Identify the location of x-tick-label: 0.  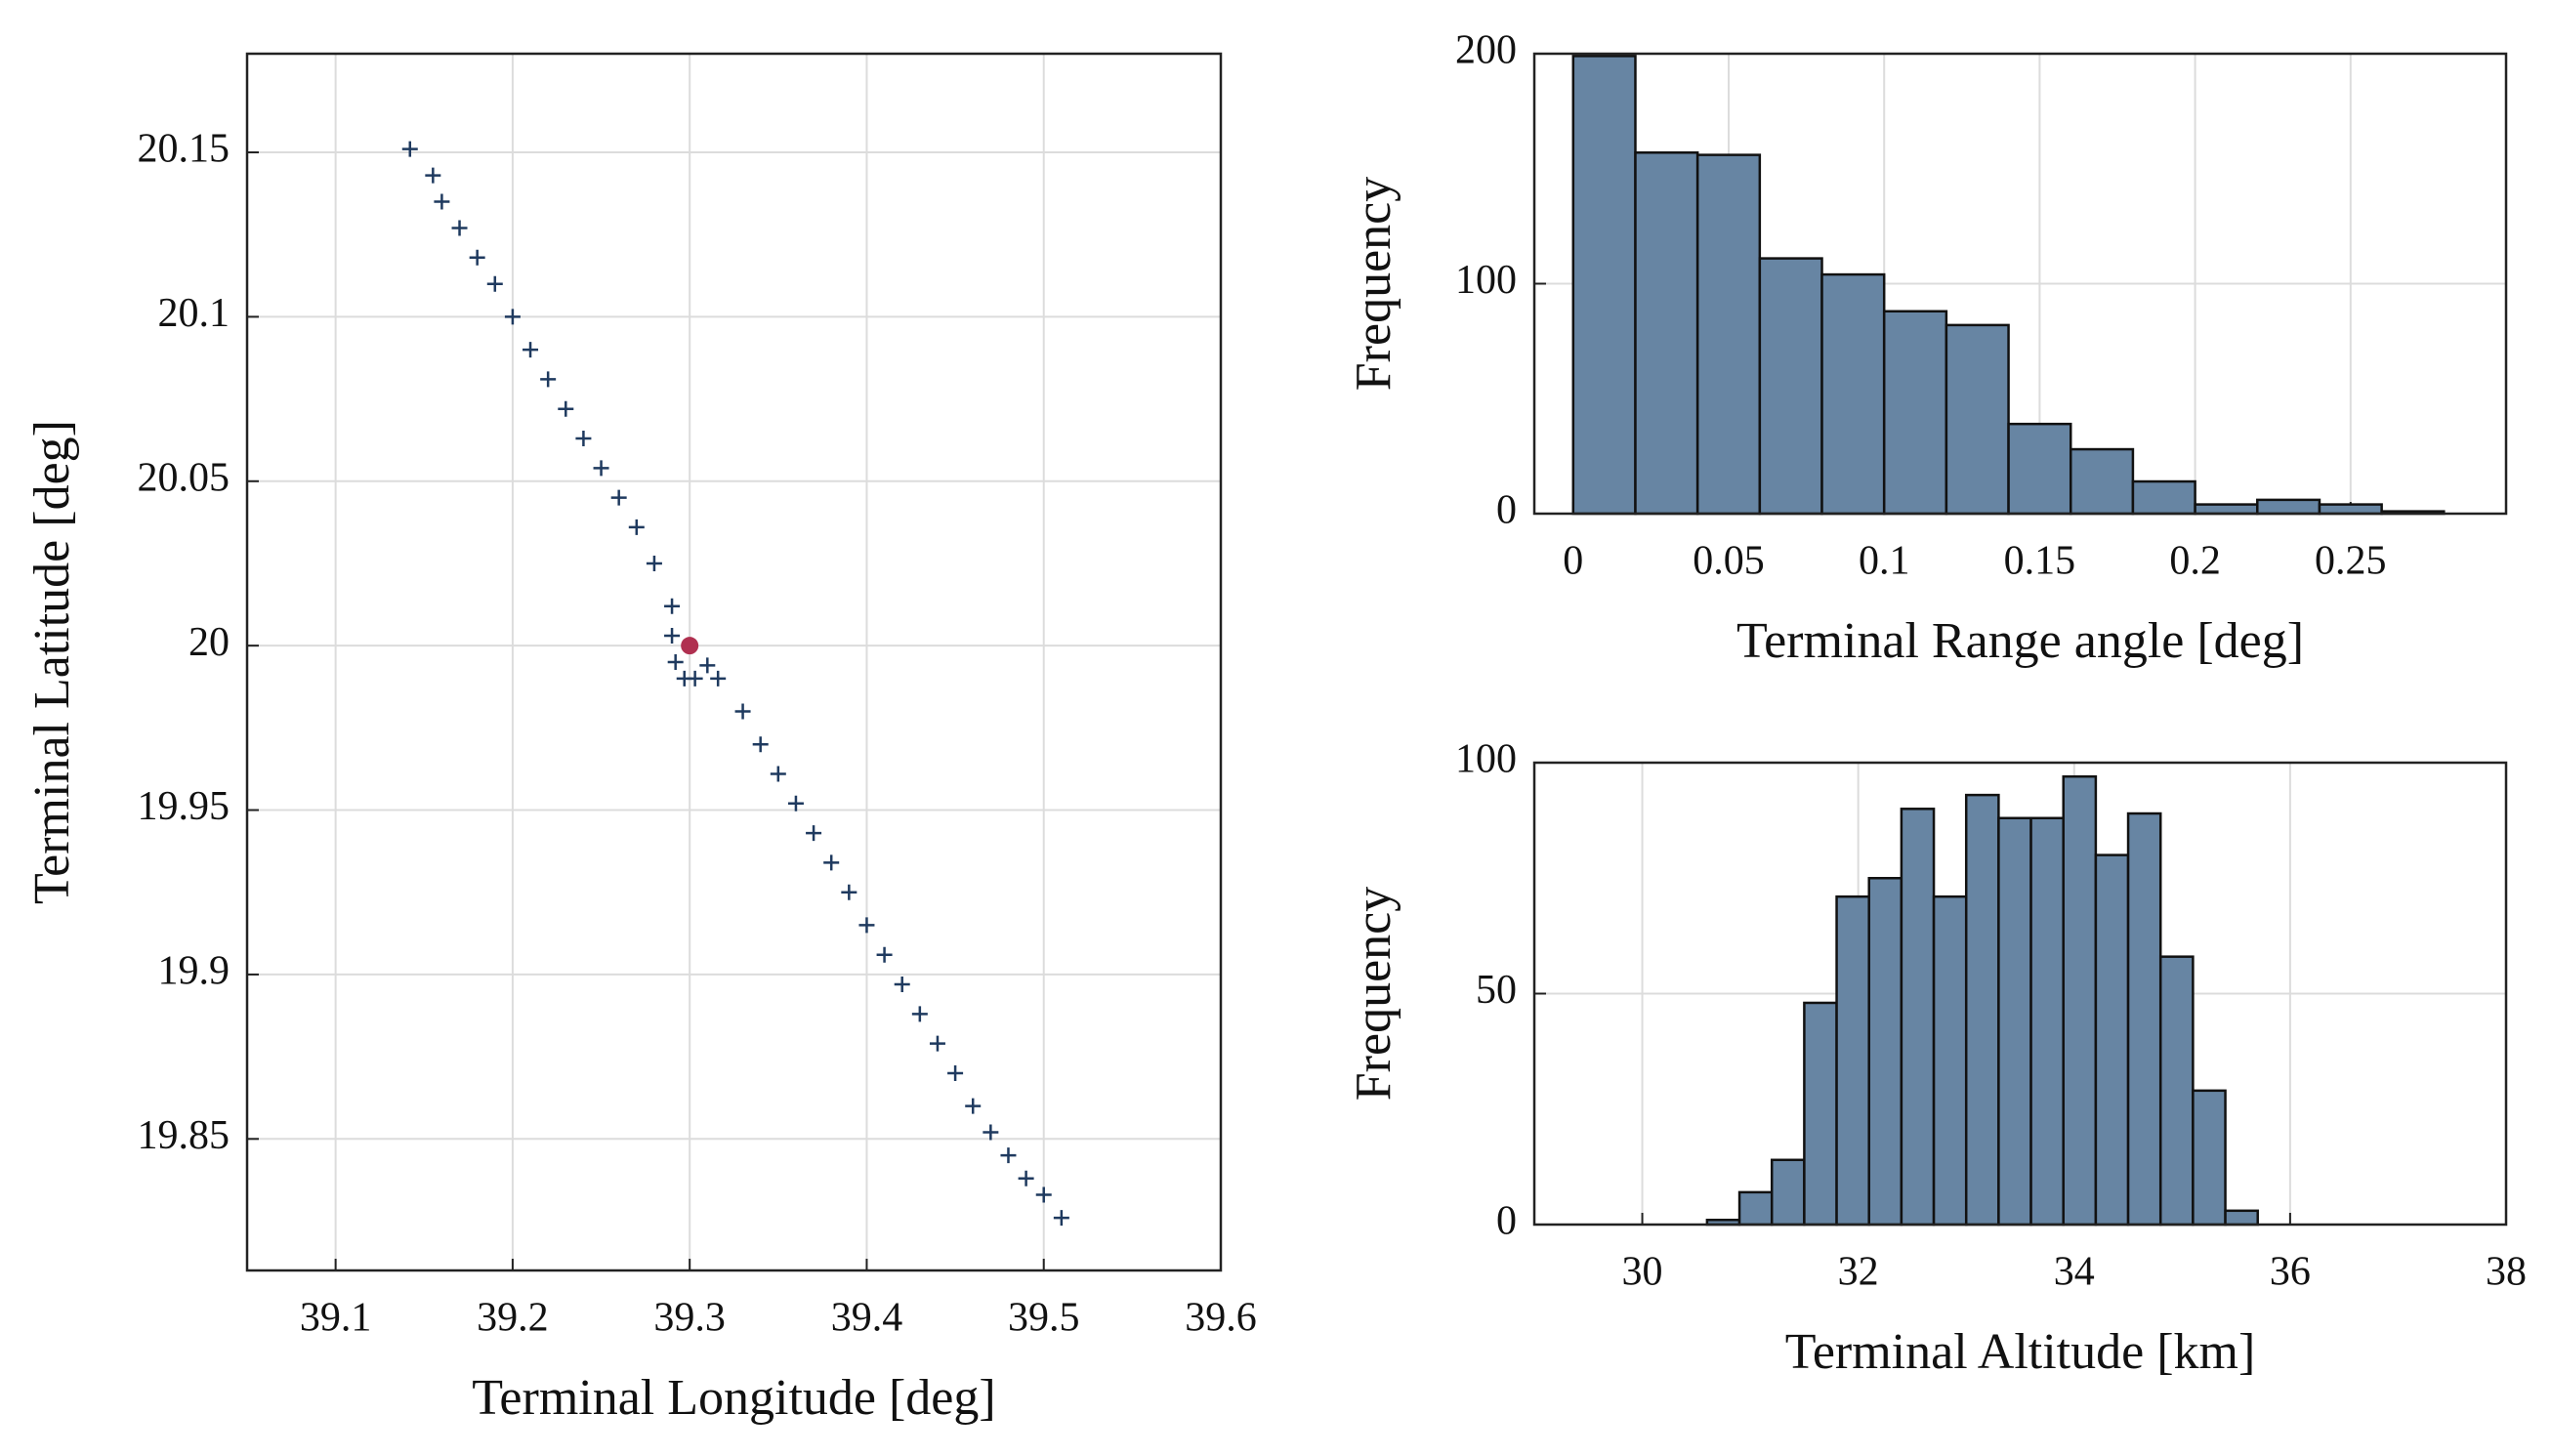
(1573, 561).